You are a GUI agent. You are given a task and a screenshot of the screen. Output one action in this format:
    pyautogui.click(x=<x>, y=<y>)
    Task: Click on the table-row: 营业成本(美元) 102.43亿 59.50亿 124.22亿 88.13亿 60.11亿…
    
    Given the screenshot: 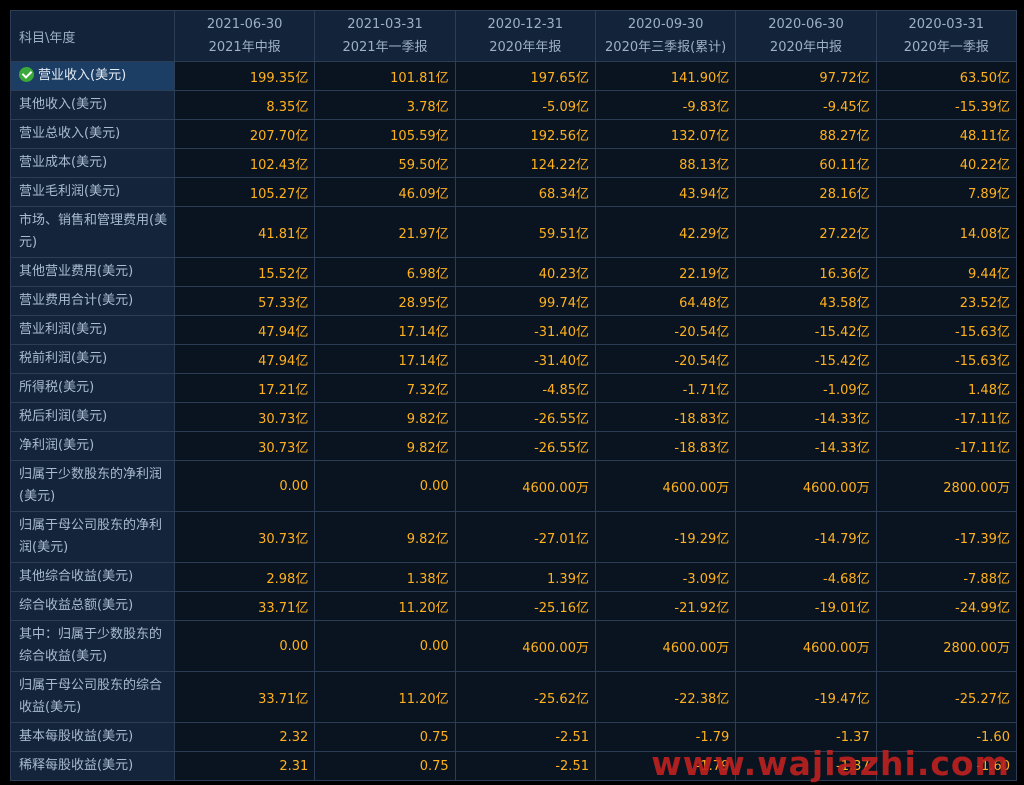 What is the action you would take?
    pyautogui.click(x=513, y=163)
    